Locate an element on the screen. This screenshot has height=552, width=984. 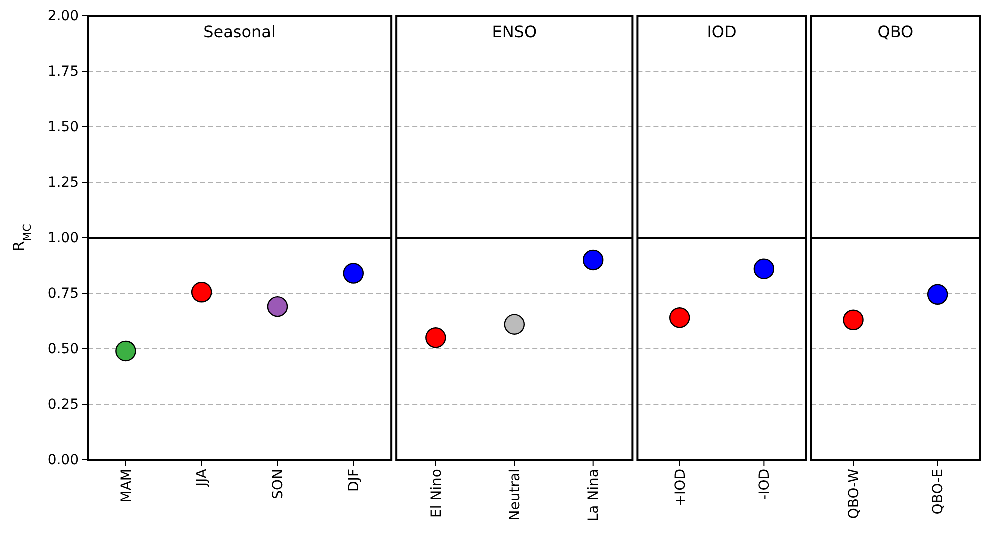
x-tick-label: QBO-W is located at coordinates (854, 494).